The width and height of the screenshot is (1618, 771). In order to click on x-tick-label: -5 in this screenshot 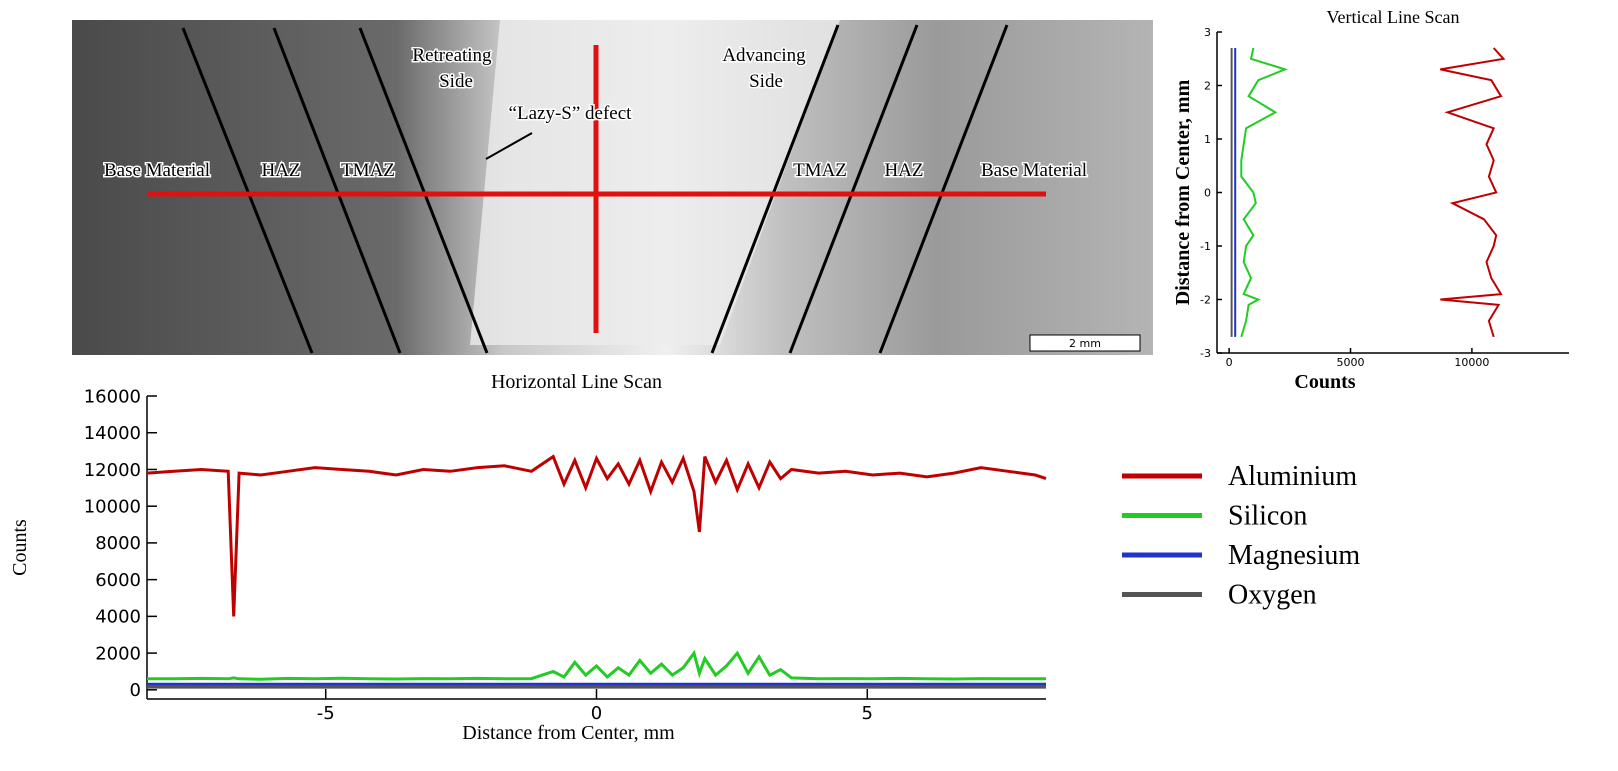, I will do `click(326, 713)`.